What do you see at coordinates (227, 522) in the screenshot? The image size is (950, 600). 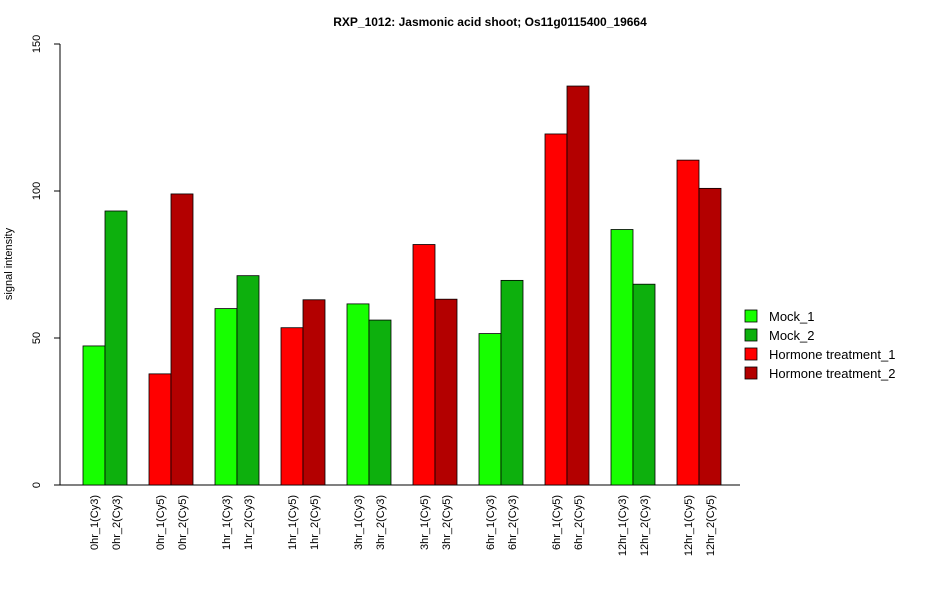 I see `x-tick-label: 1hr_1(Cy3)` at bounding box center [227, 522].